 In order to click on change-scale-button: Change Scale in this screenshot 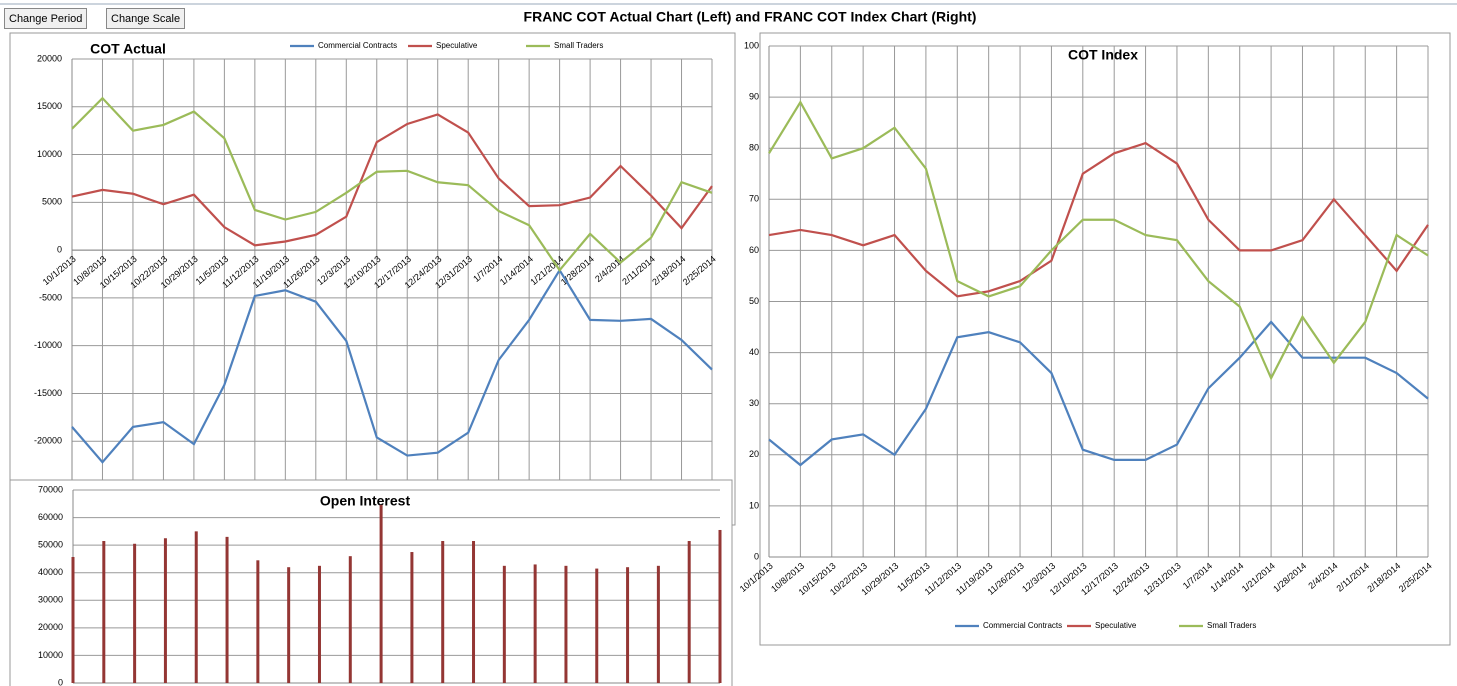, I will do `click(146, 18)`.